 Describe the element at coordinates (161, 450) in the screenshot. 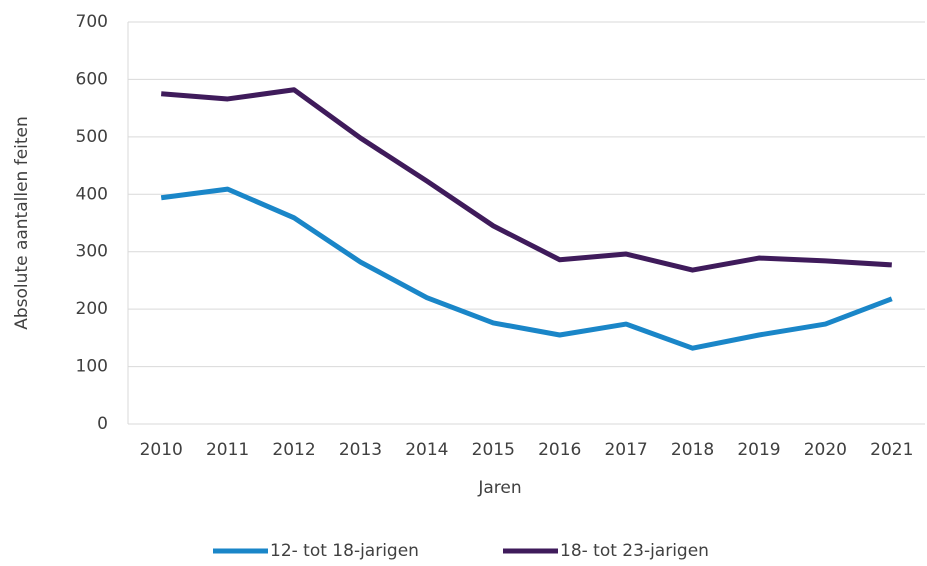

I see `x-tick-label: 2010` at that location.